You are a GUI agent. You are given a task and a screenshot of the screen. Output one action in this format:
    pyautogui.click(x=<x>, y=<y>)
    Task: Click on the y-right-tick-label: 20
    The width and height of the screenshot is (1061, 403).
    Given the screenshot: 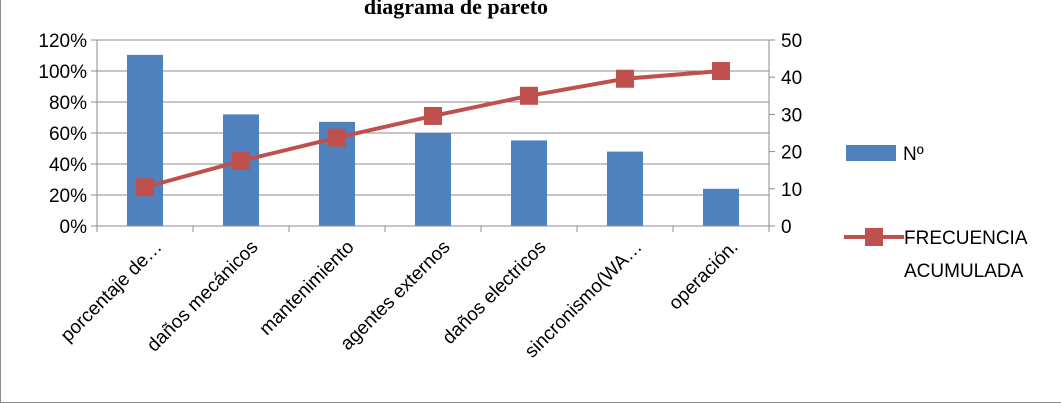 What is the action you would take?
    pyautogui.click(x=791, y=153)
    